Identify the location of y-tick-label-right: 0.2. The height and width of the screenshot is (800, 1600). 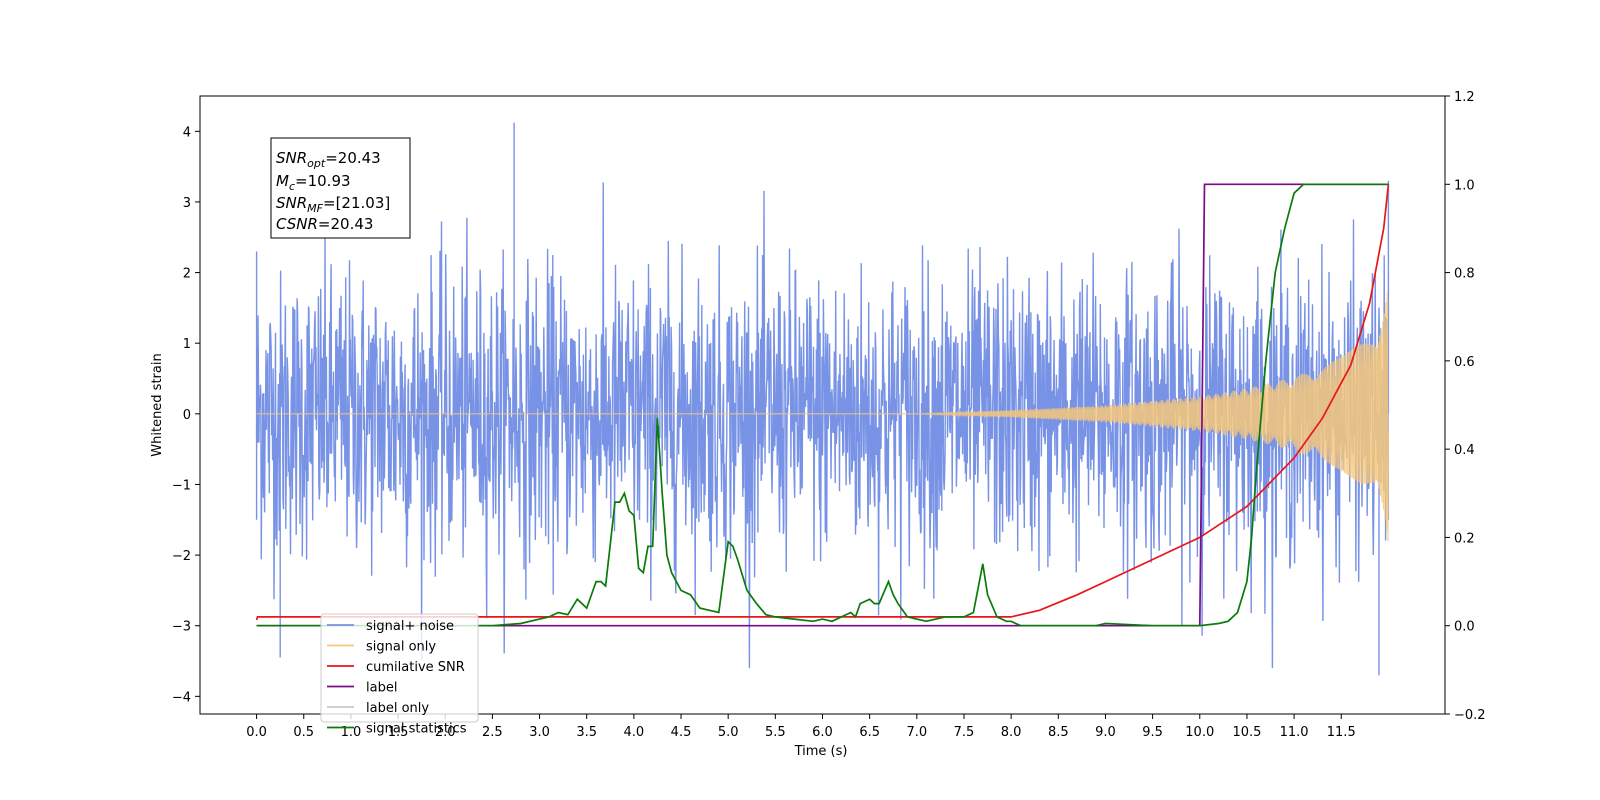
(1464, 538).